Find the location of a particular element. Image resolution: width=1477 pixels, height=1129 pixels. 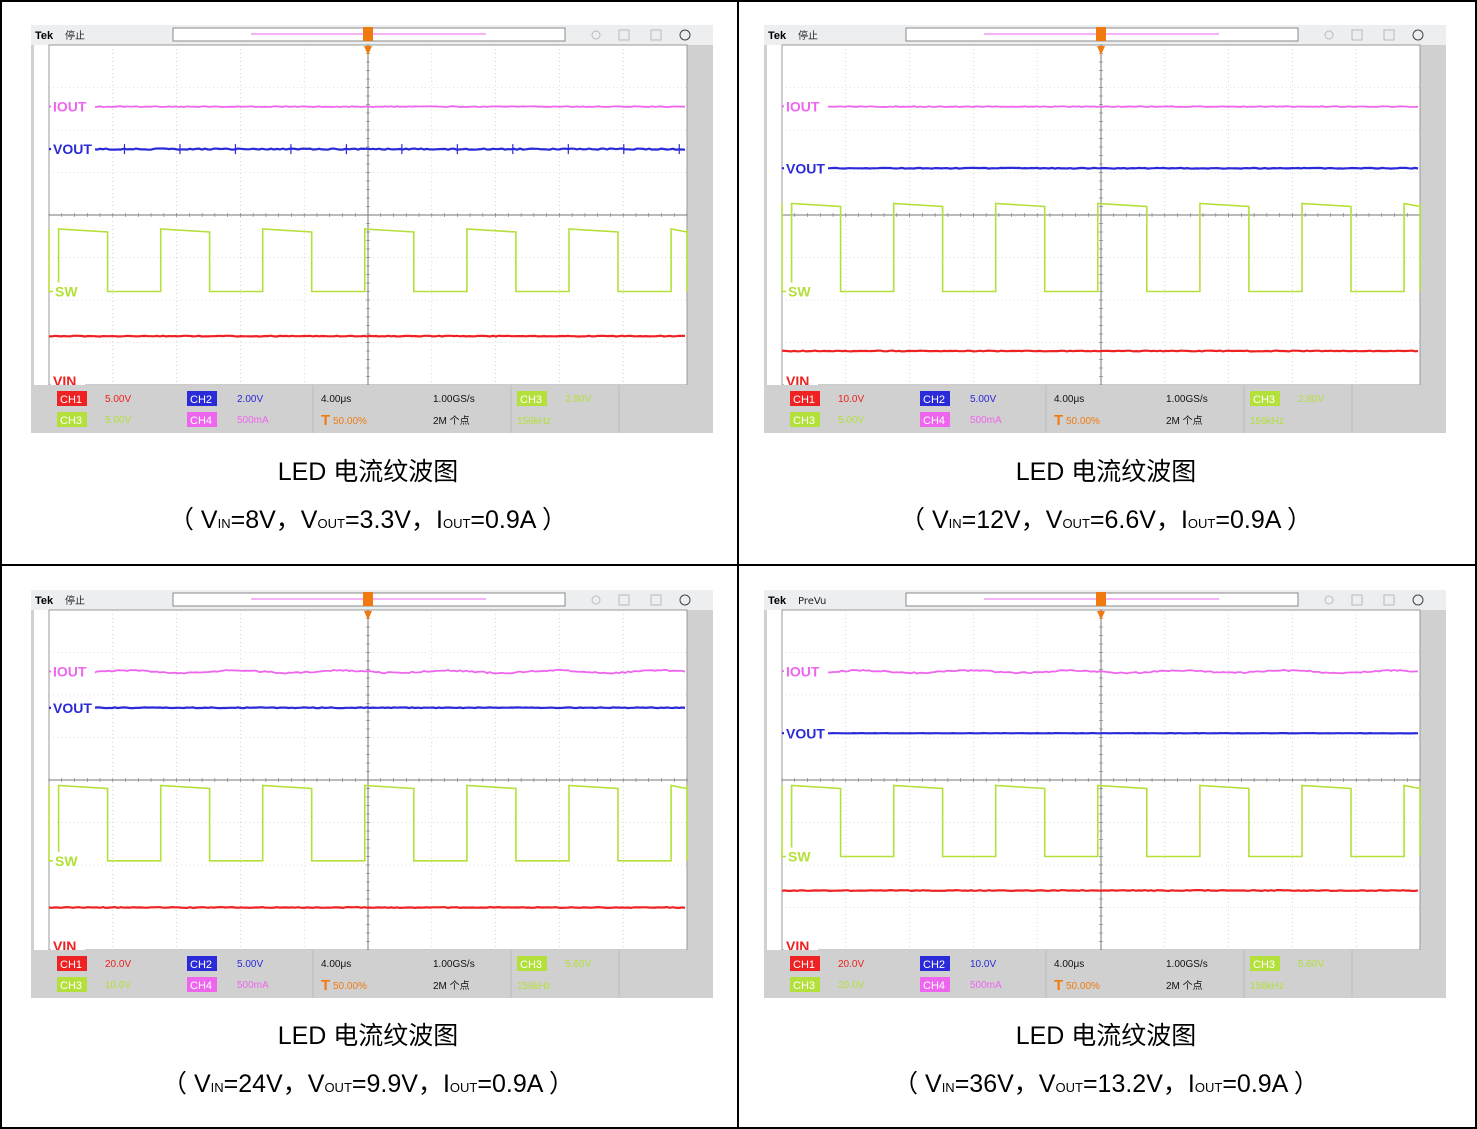

ch2-scale: 5.00V is located at coordinates (983, 399).